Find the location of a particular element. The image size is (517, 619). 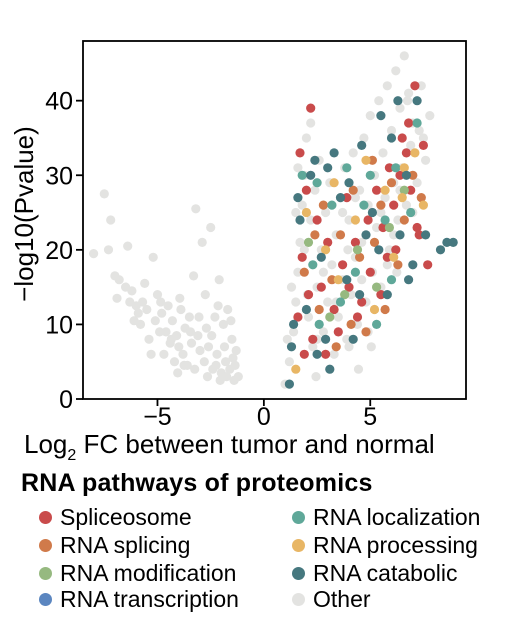

legend-label-other: Other is located at coordinates (342, 598).